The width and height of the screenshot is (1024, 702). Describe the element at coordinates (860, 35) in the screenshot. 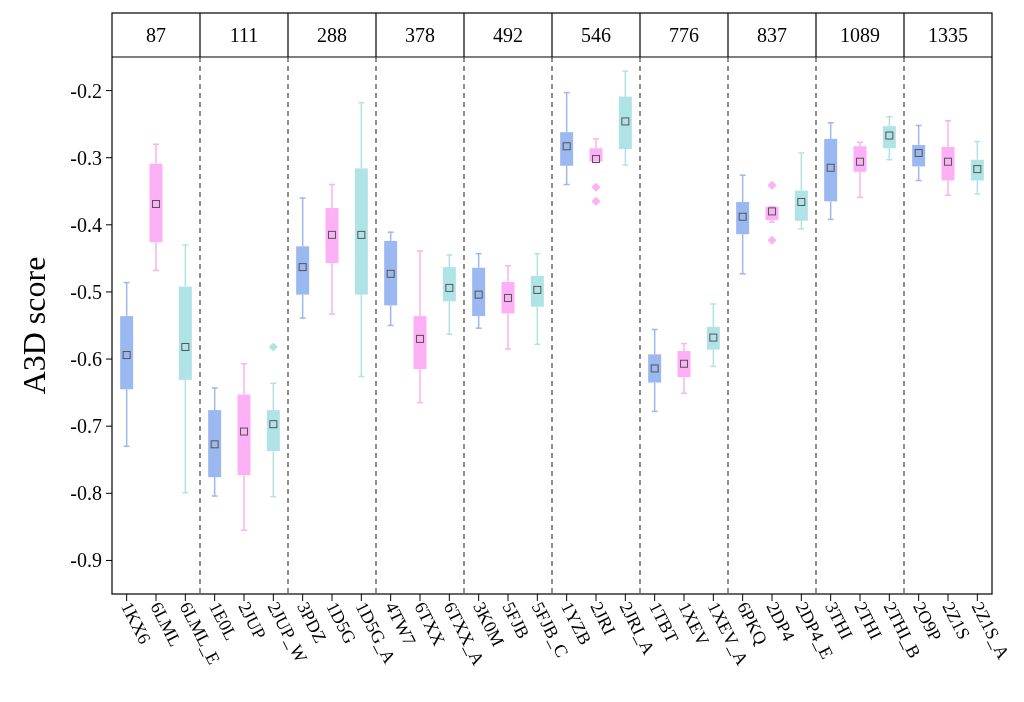

I see `chart-title: 1089` at that location.